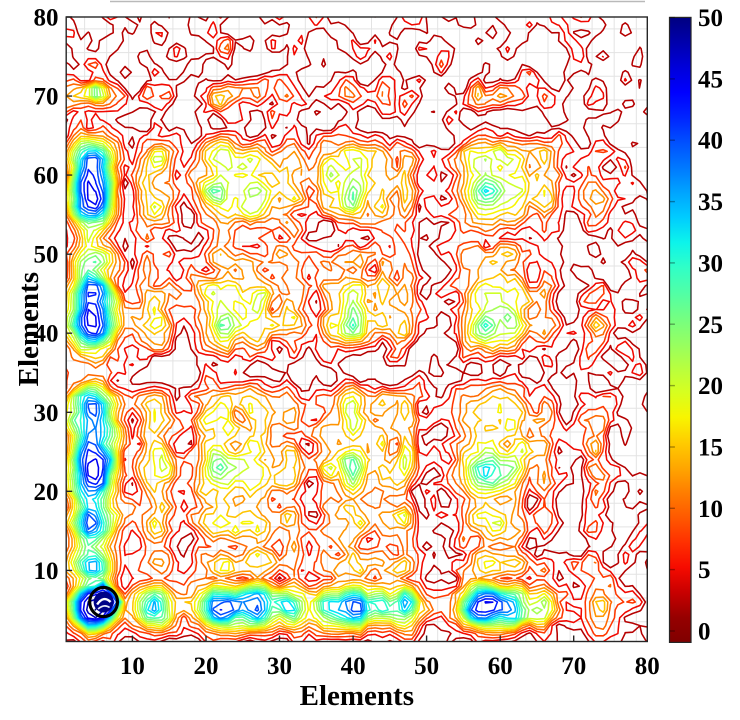  What do you see at coordinates (710, 202) in the screenshot?
I see `svg-text: 35` at bounding box center [710, 202].